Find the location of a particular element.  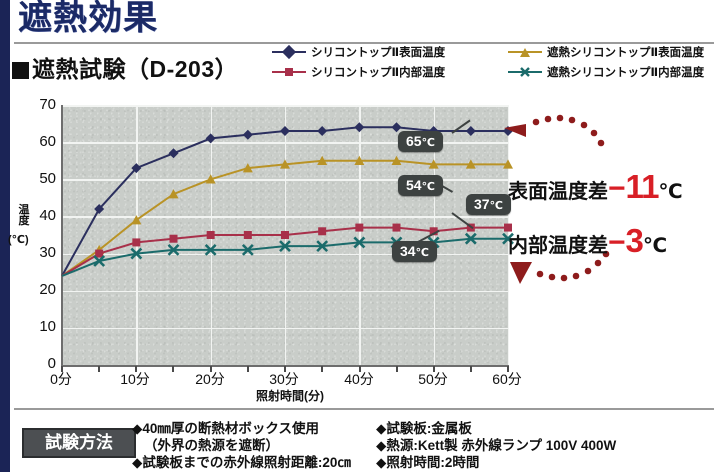

y-axis-unit: (℃) is located at coordinates (18, 240).